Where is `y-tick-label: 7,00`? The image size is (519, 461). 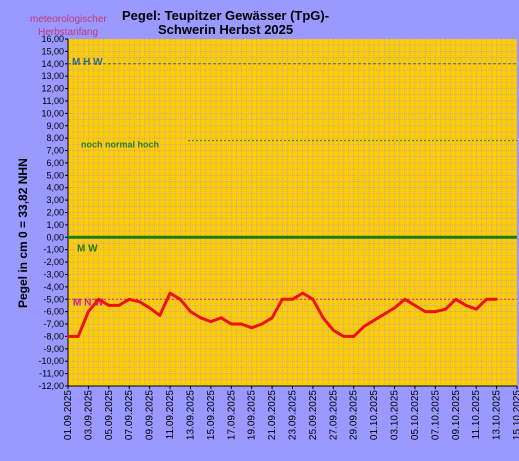
y-tick-label: 7,00 is located at coordinates (55, 151).